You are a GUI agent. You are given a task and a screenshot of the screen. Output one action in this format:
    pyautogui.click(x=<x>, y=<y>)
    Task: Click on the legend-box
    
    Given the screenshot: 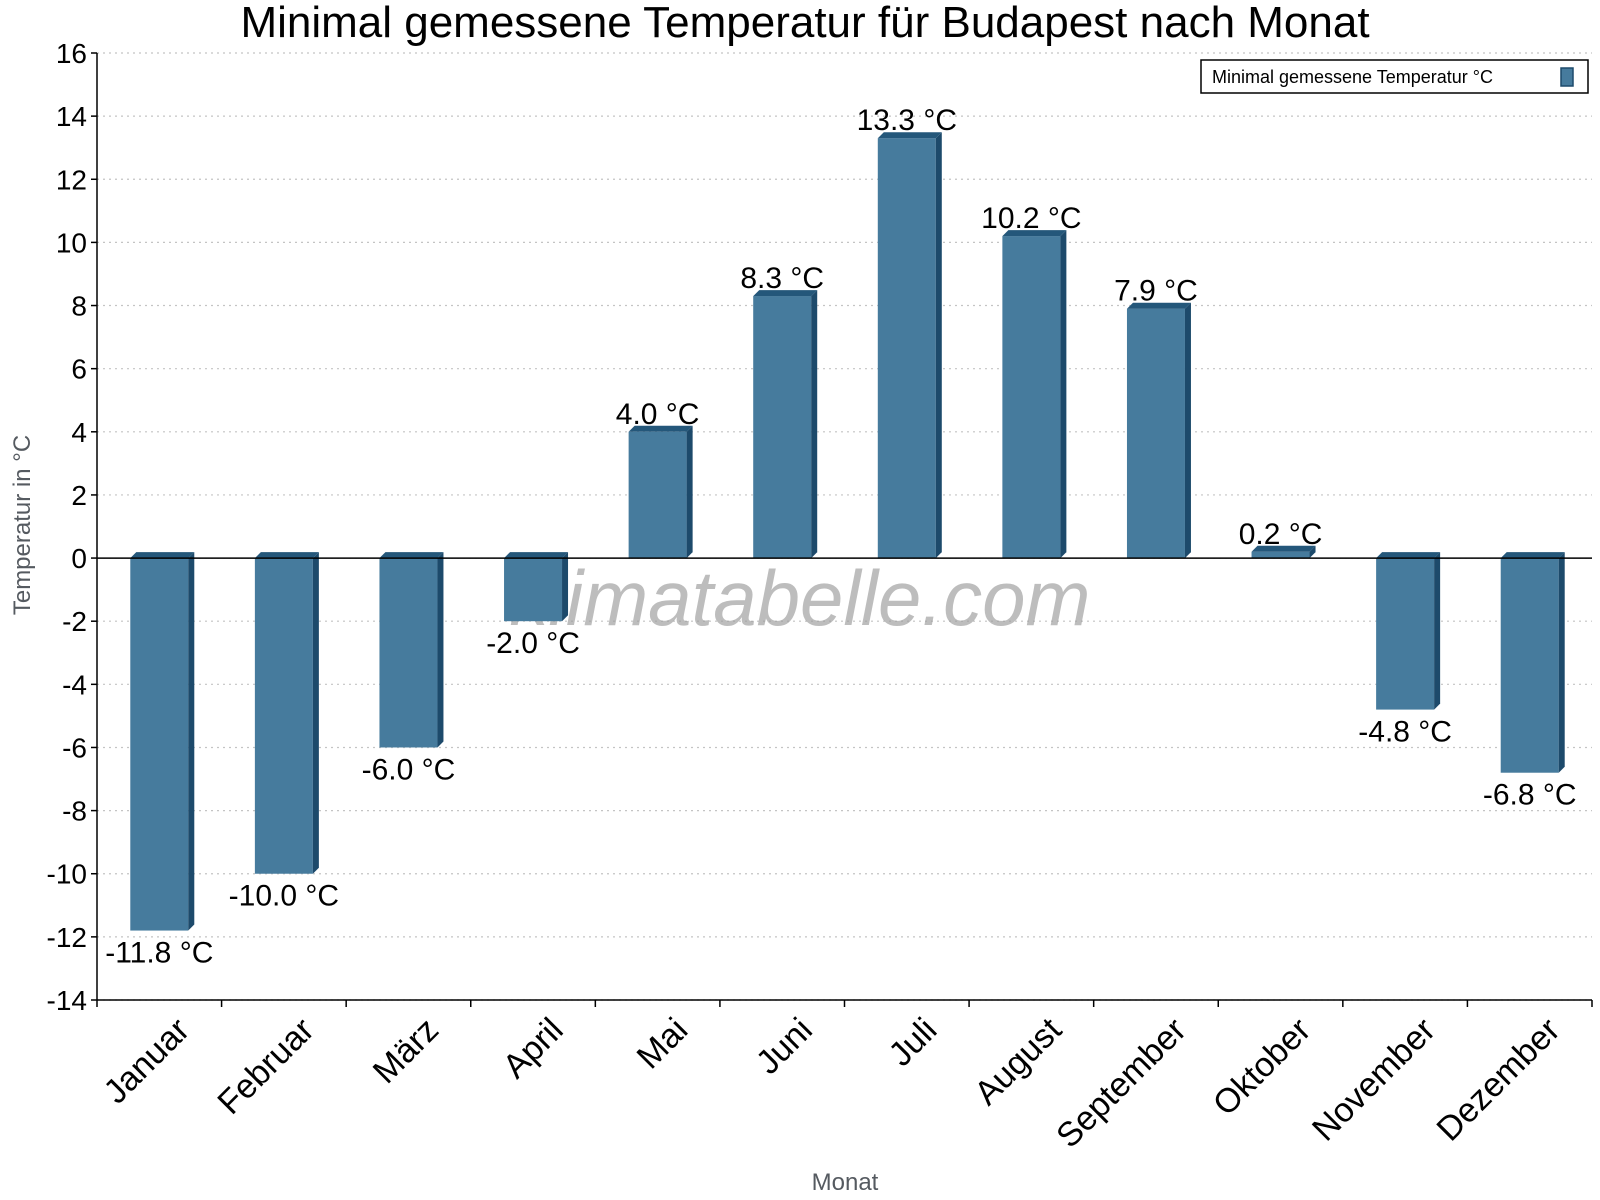 What is the action you would take?
    pyautogui.click(x=1394, y=76)
    